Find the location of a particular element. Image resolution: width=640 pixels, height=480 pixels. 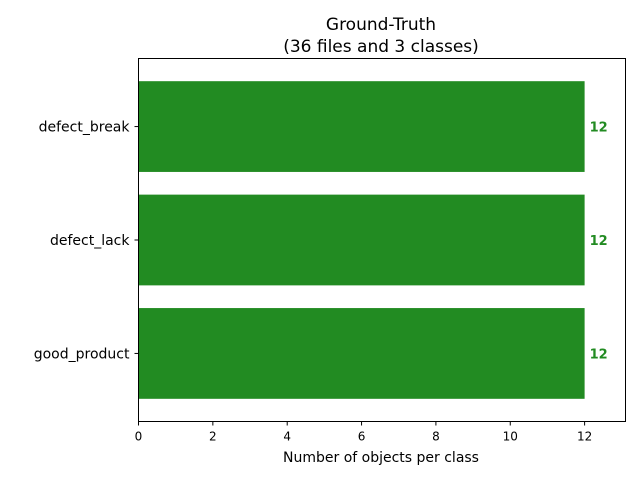

y-tick-label-defect-lack: defect_lack is located at coordinates (90, 241).